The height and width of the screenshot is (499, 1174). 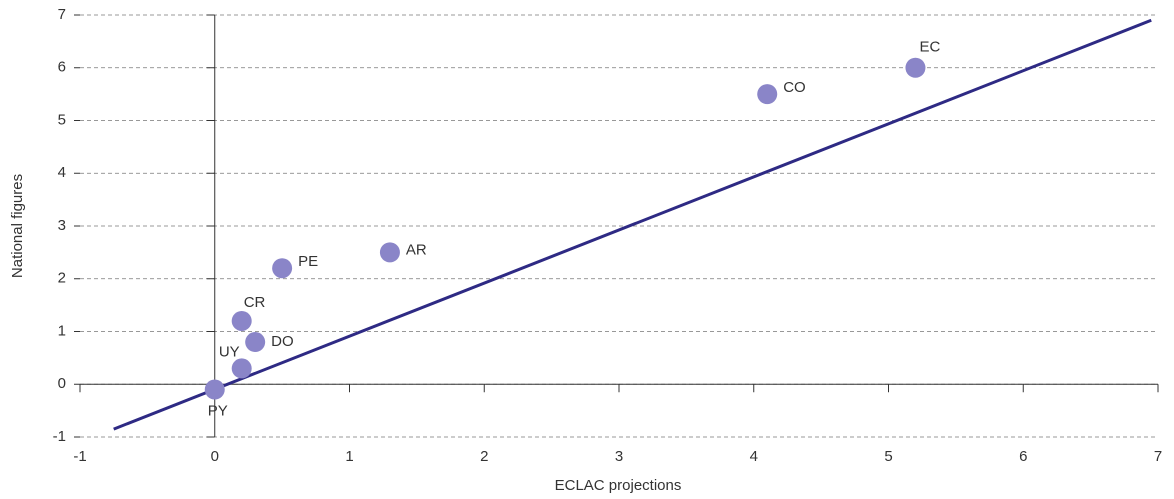 I want to click on point-label: EC, so click(x=929, y=47).